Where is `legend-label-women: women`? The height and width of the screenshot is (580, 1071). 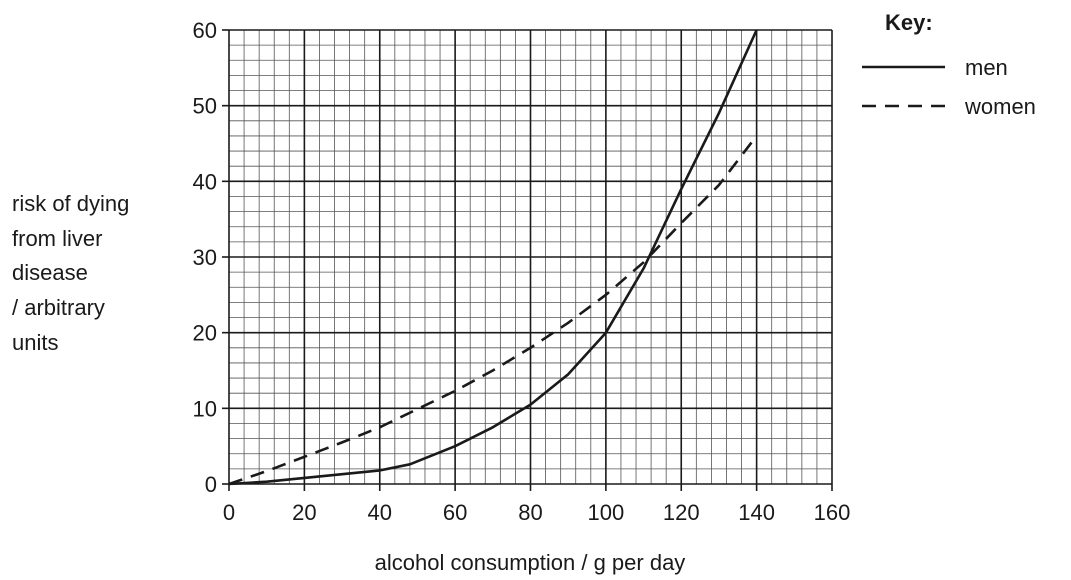 legend-label-women: women is located at coordinates (1000, 106).